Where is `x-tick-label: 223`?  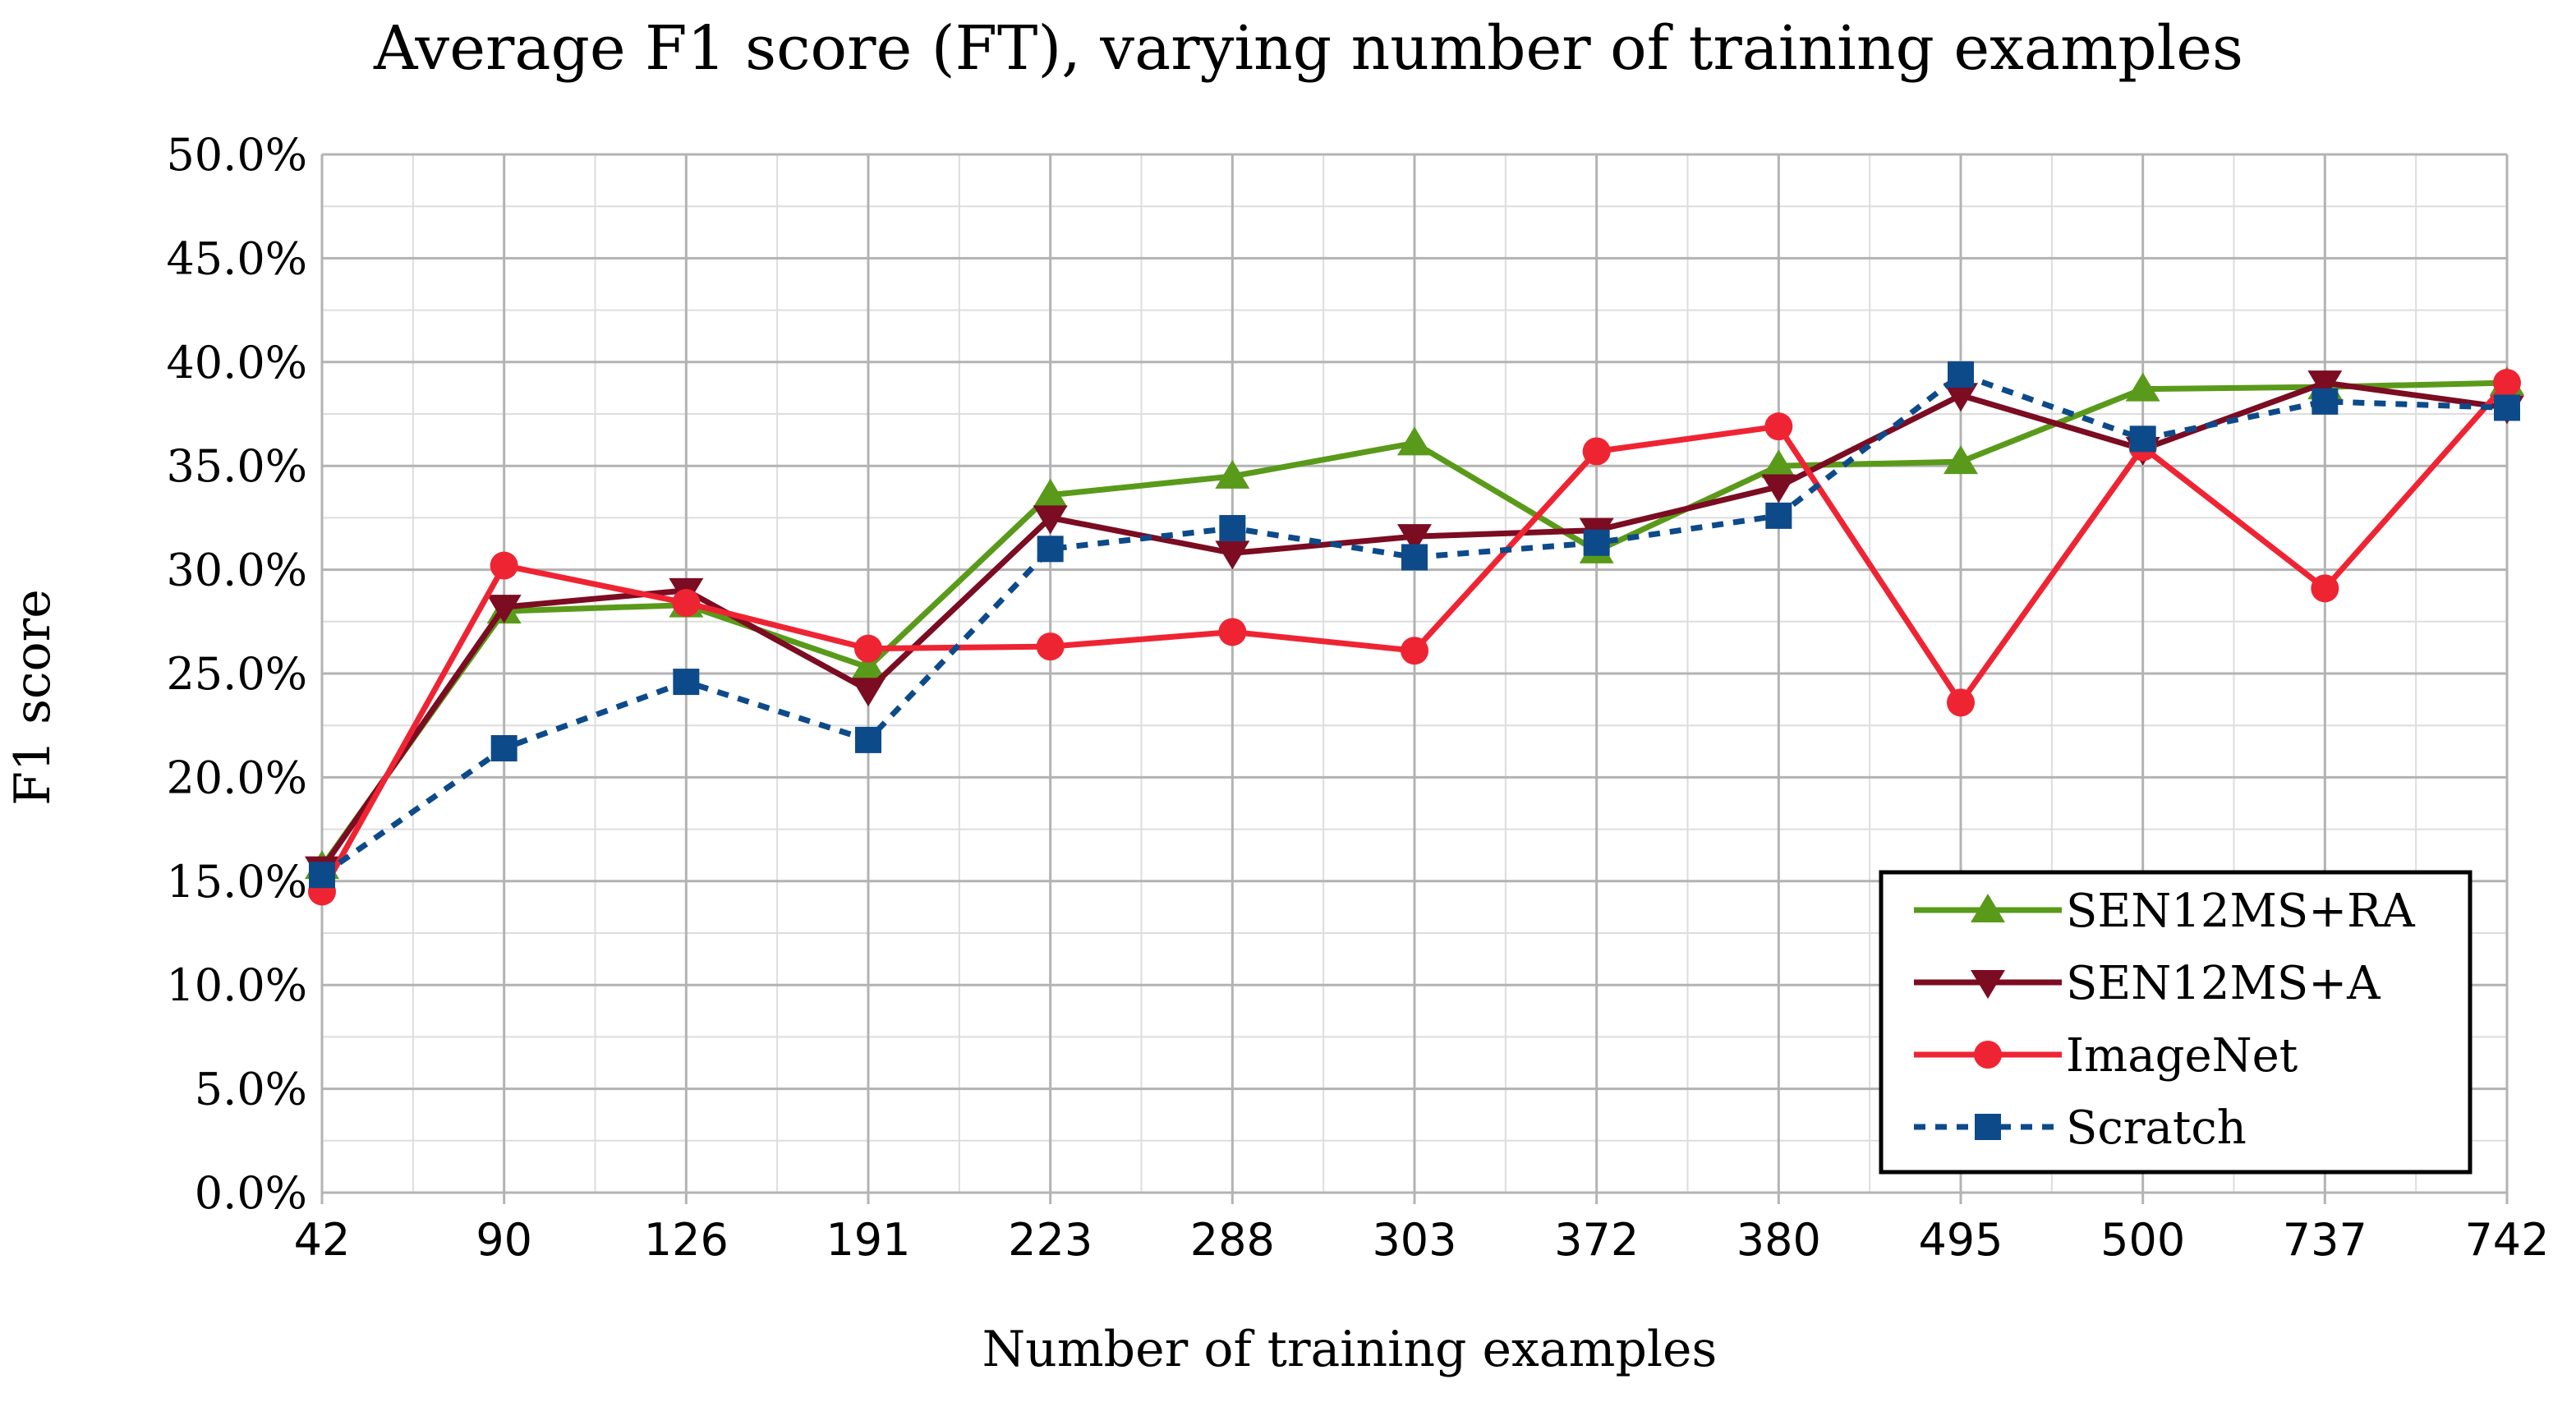
x-tick-label: 223 is located at coordinates (1050, 1240).